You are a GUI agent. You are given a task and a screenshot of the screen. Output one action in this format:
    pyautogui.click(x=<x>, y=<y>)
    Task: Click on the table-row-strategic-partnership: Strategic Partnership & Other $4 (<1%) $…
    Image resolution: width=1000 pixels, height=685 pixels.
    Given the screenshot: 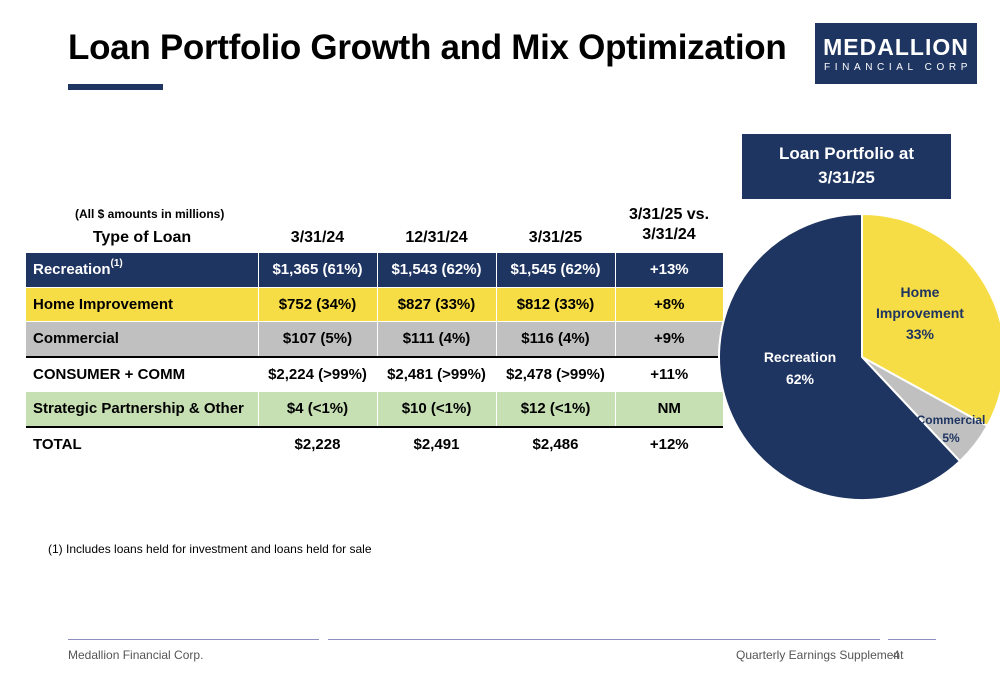 What is the action you would take?
    pyautogui.click(x=374, y=409)
    